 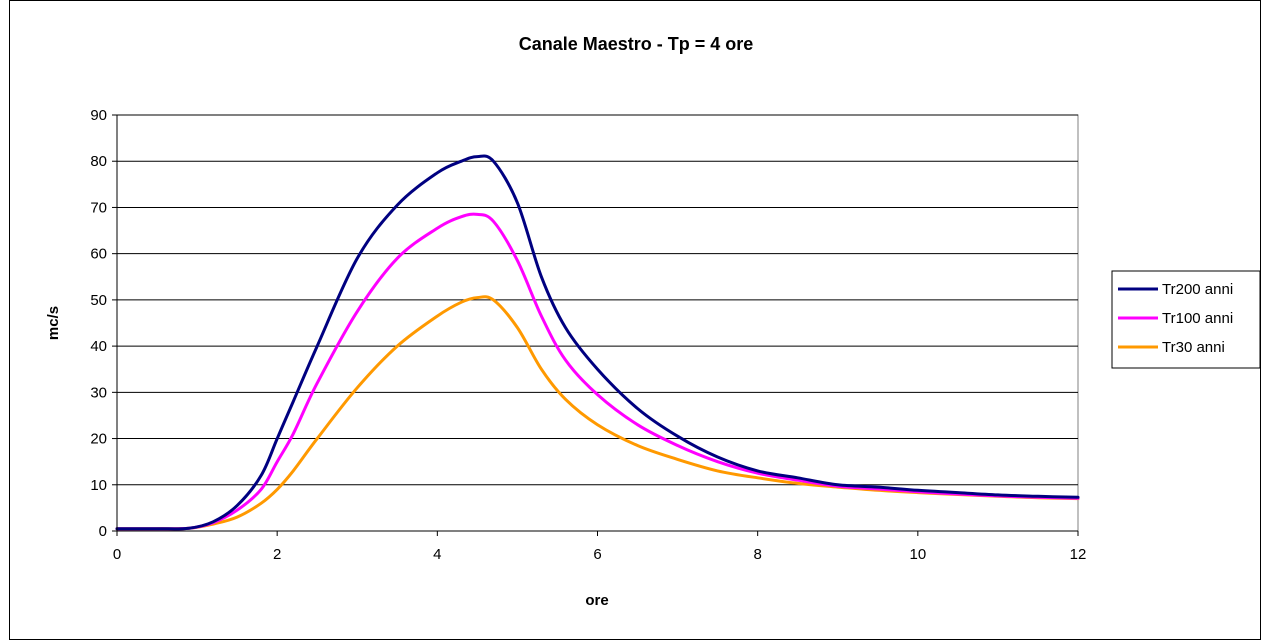 I want to click on y-tick-label-1: 10, so click(x=98, y=485).